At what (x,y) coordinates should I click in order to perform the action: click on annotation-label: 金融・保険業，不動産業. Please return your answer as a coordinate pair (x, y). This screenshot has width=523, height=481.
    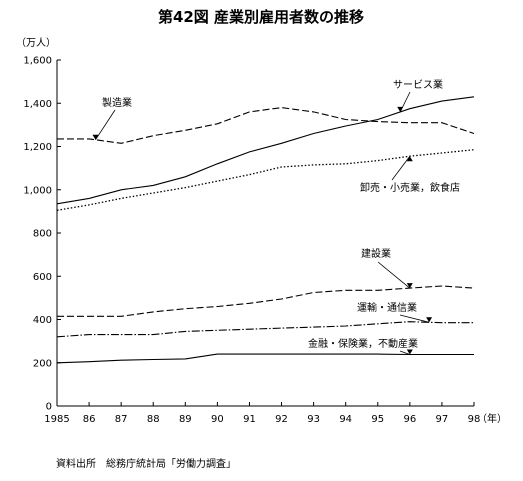
    Looking at the image, I should click on (363, 343).